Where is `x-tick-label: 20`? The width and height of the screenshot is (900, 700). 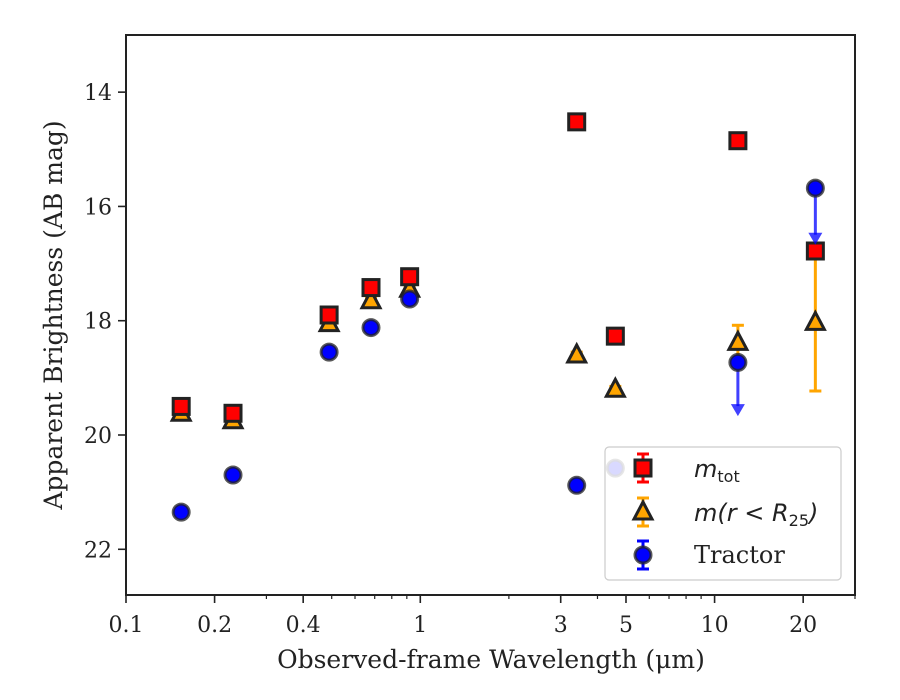
x-tick-label: 20 is located at coordinates (803, 625).